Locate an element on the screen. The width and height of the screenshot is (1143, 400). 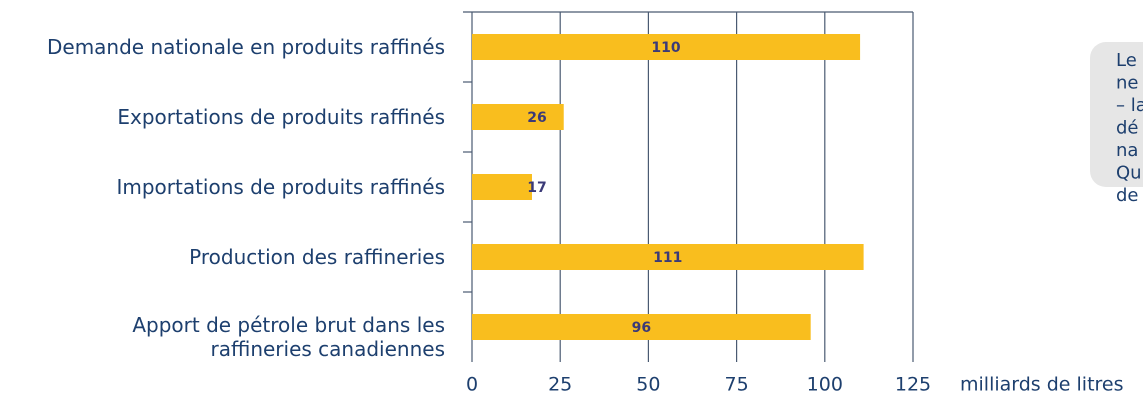
callout-text: de is located at coordinates (1127, 195).